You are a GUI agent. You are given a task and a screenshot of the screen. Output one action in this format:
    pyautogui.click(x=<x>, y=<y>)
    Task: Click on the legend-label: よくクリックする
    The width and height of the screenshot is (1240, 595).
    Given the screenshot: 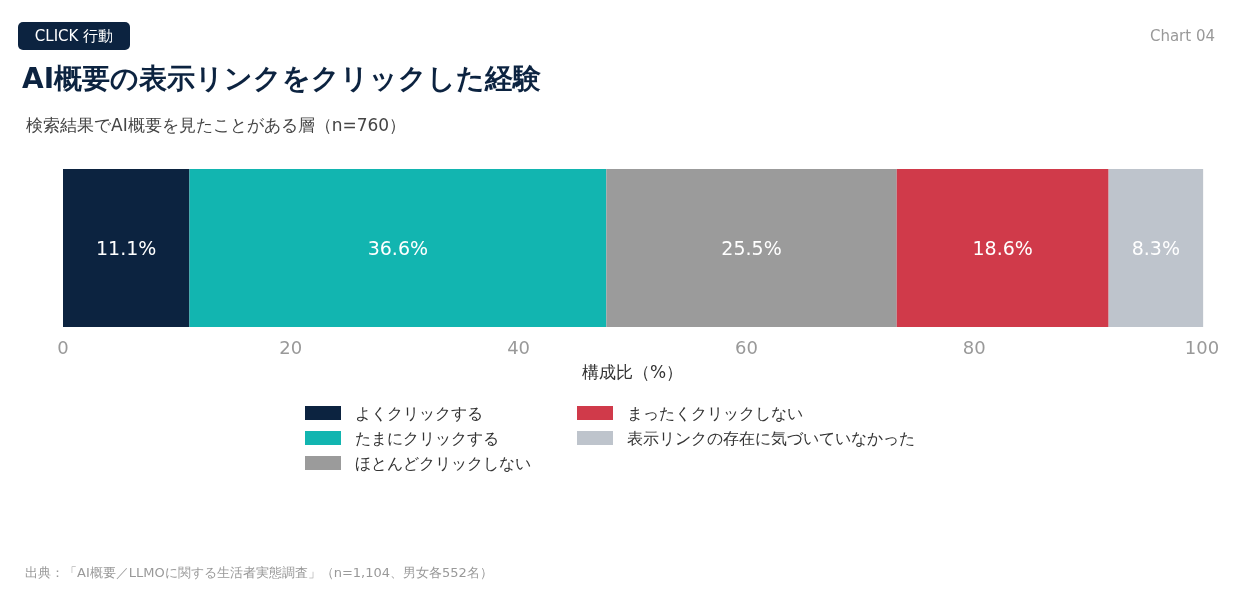 What is the action you would take?
    pyautogui.click(x=419, y=413)
    